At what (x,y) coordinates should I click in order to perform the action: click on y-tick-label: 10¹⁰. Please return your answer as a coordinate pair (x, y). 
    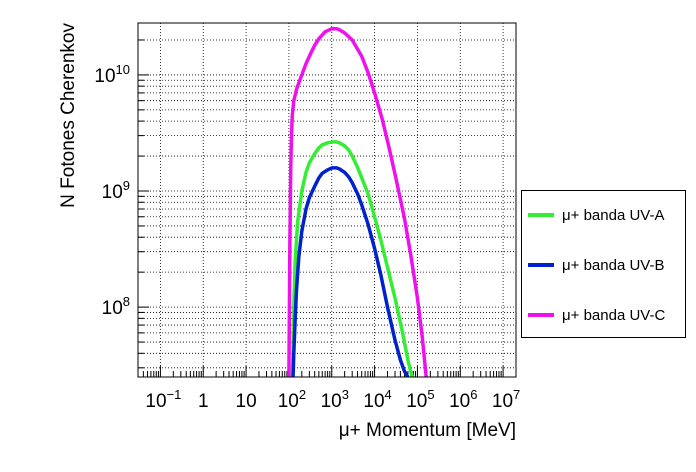
    Looking at the image, I should click on (112, 74).